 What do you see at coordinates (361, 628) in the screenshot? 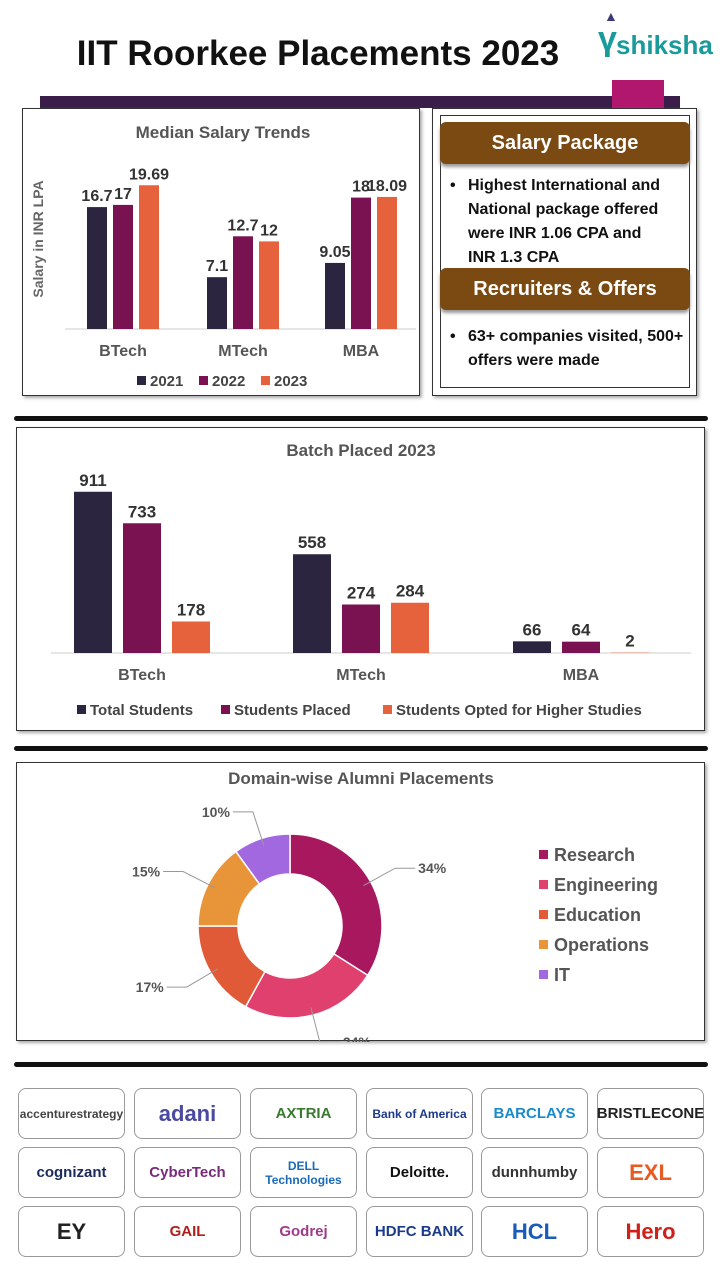
I see `bar-MTech-Students Placed` at bounding box center [361, 628].